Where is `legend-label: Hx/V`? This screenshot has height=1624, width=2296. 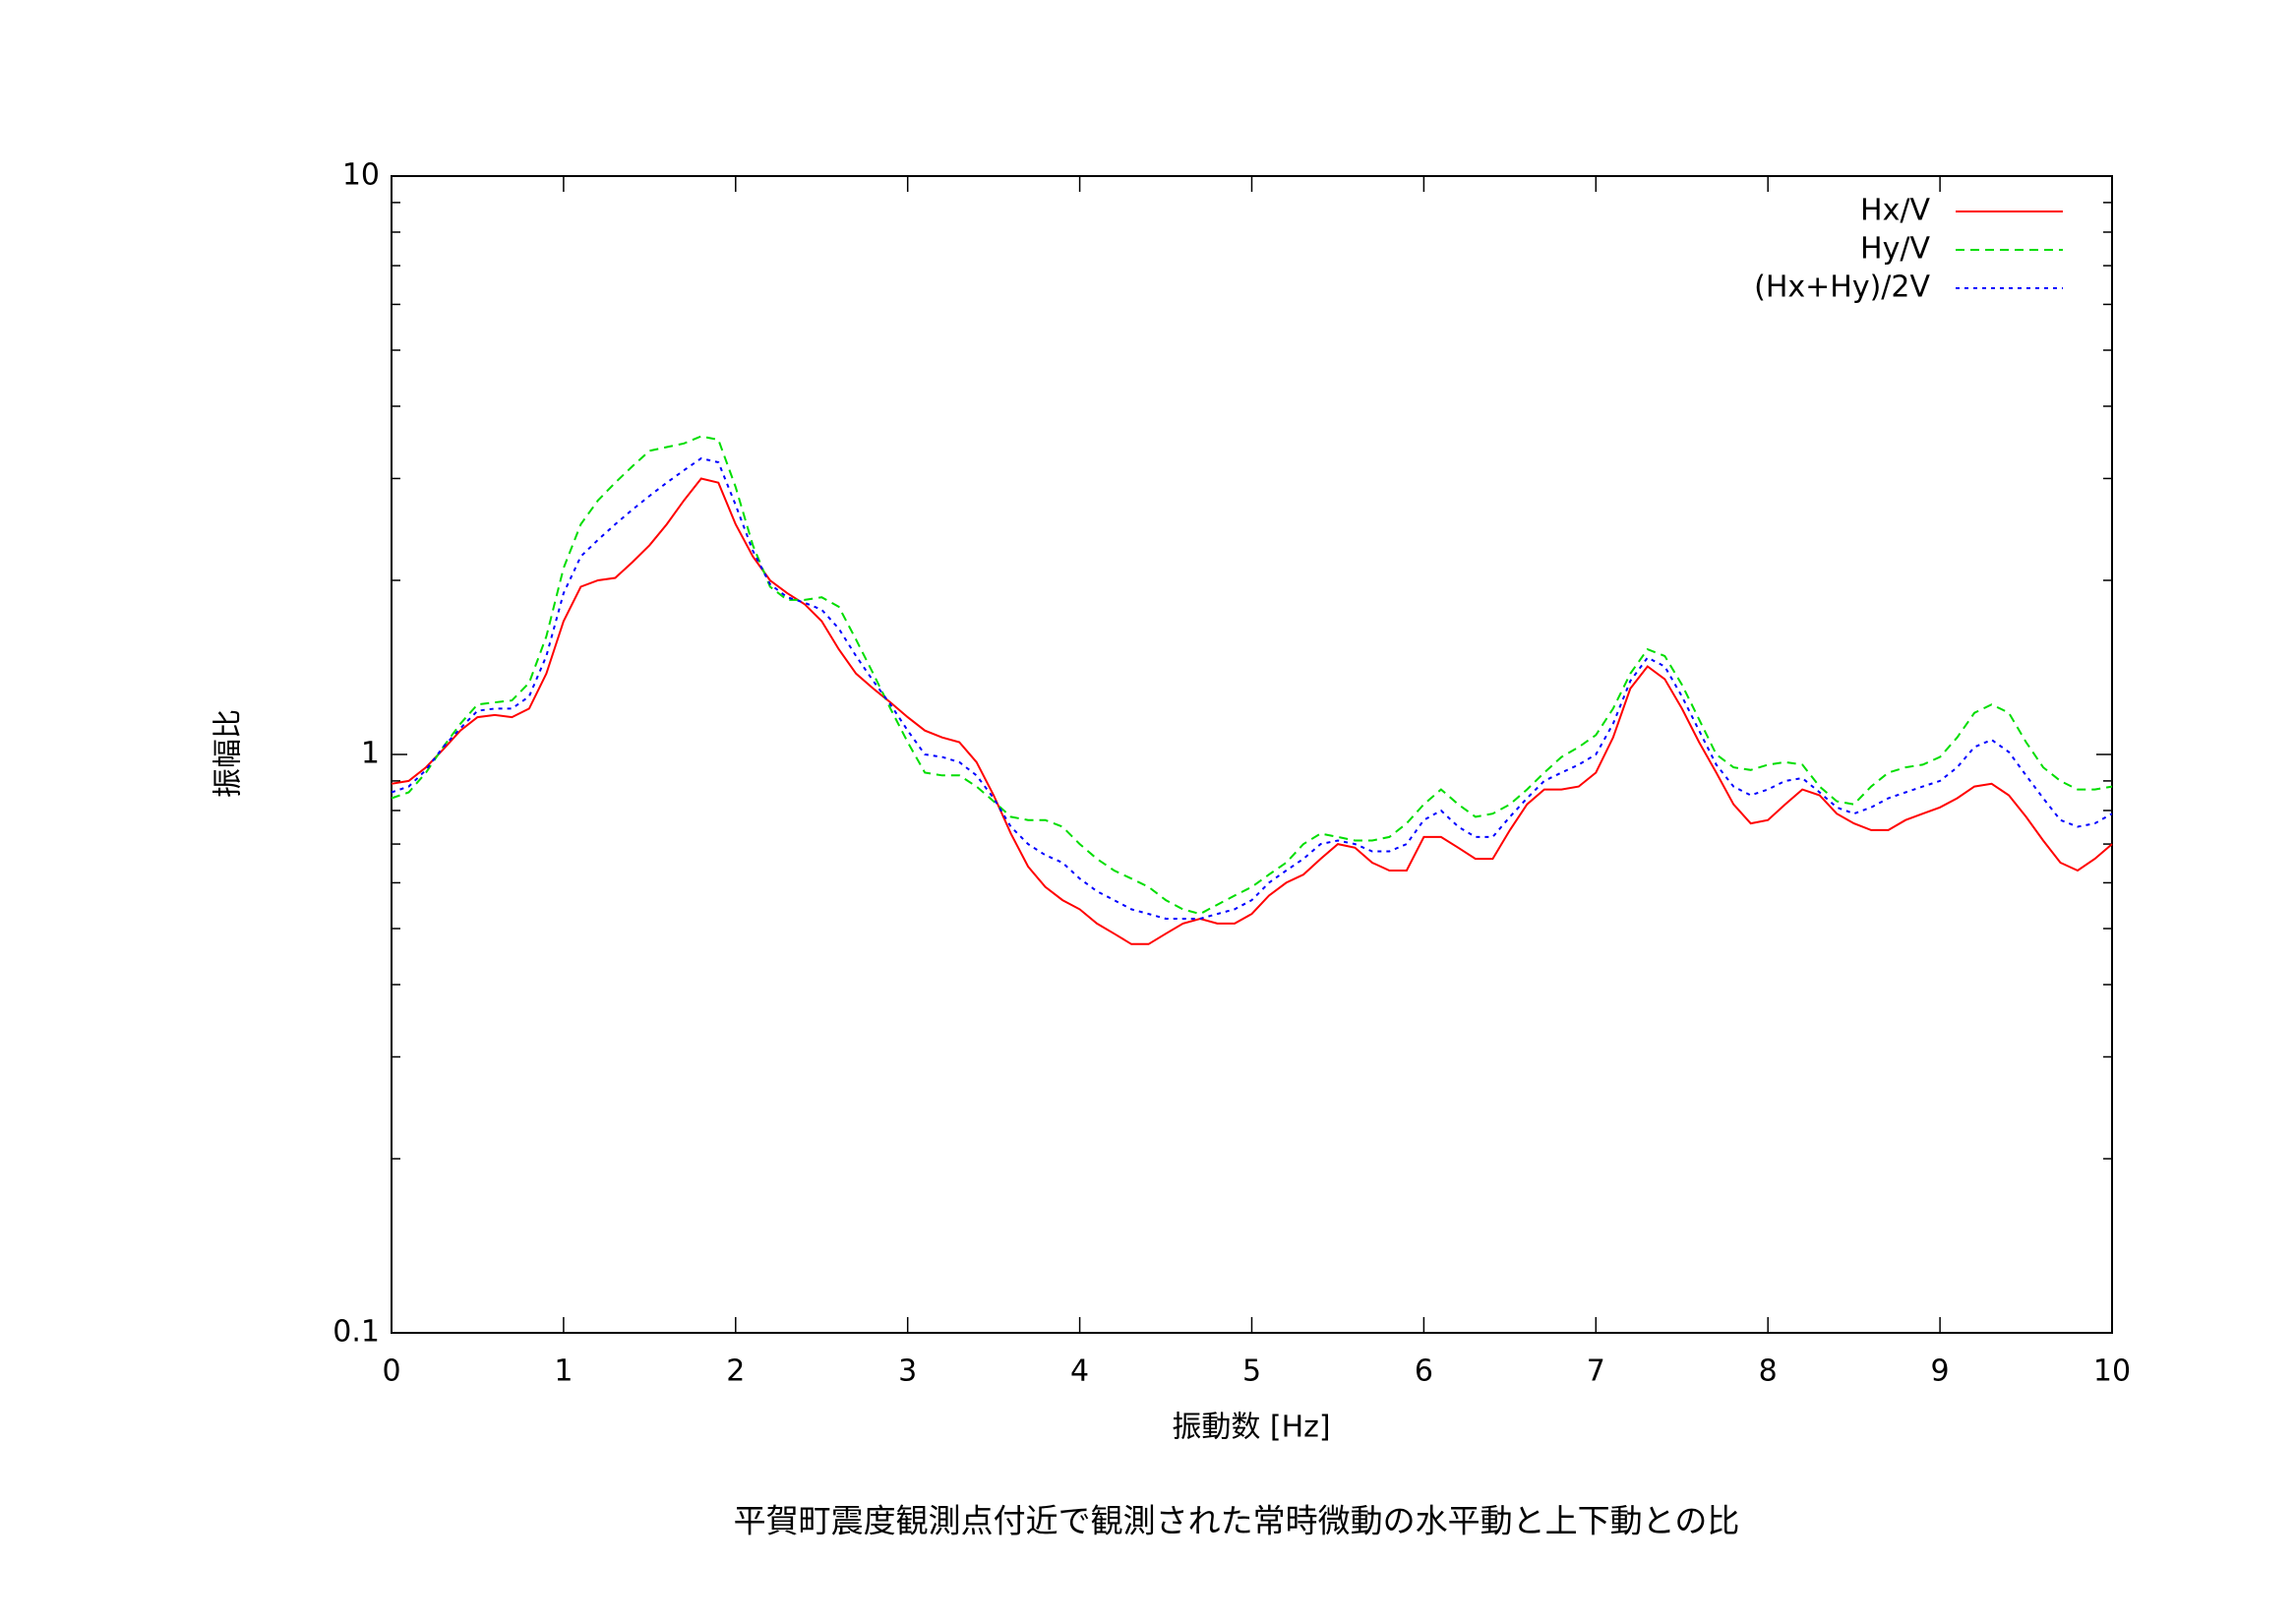
legend-label: Hx/V is located at coordinates (1895, 211).